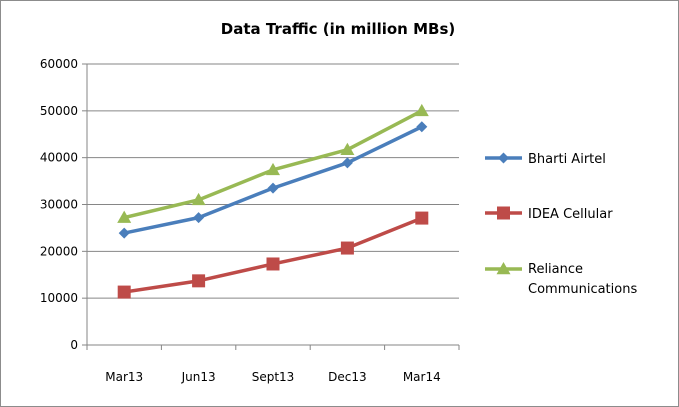  What do you see at coordinates (555, 269) in the screenshot?
I see `legend-label-line: Reliance` at bounding box center [555, 269].